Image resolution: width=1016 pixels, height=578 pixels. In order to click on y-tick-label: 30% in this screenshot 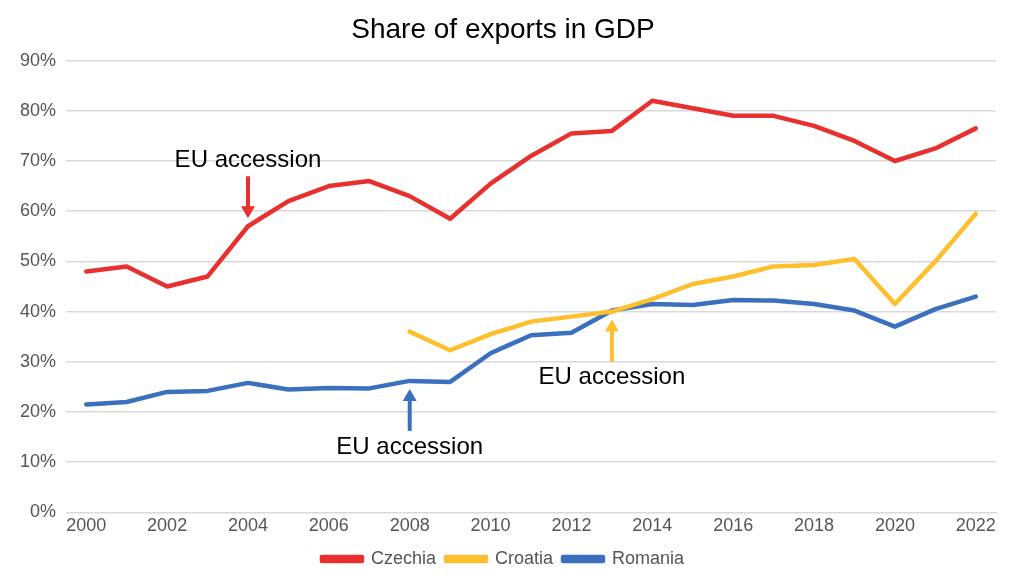, I will do `click(38, 360)`.